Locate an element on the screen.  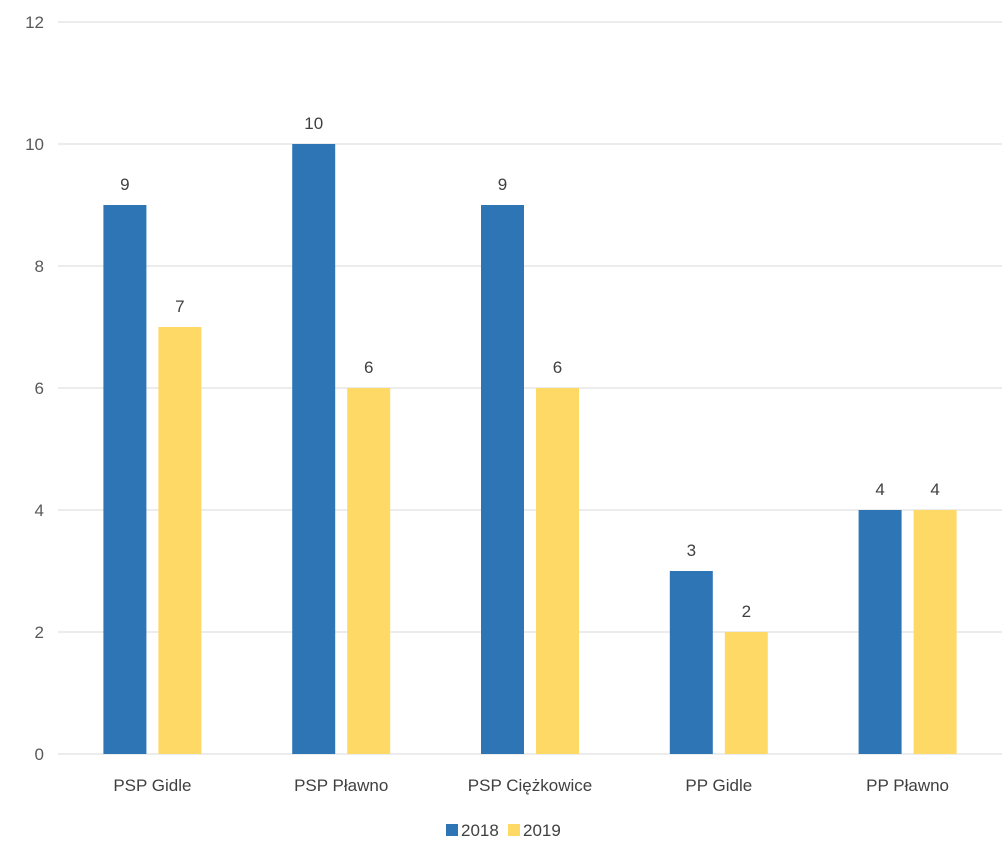
data-label-2019-1: 7 is located at coordinates (179, 306).